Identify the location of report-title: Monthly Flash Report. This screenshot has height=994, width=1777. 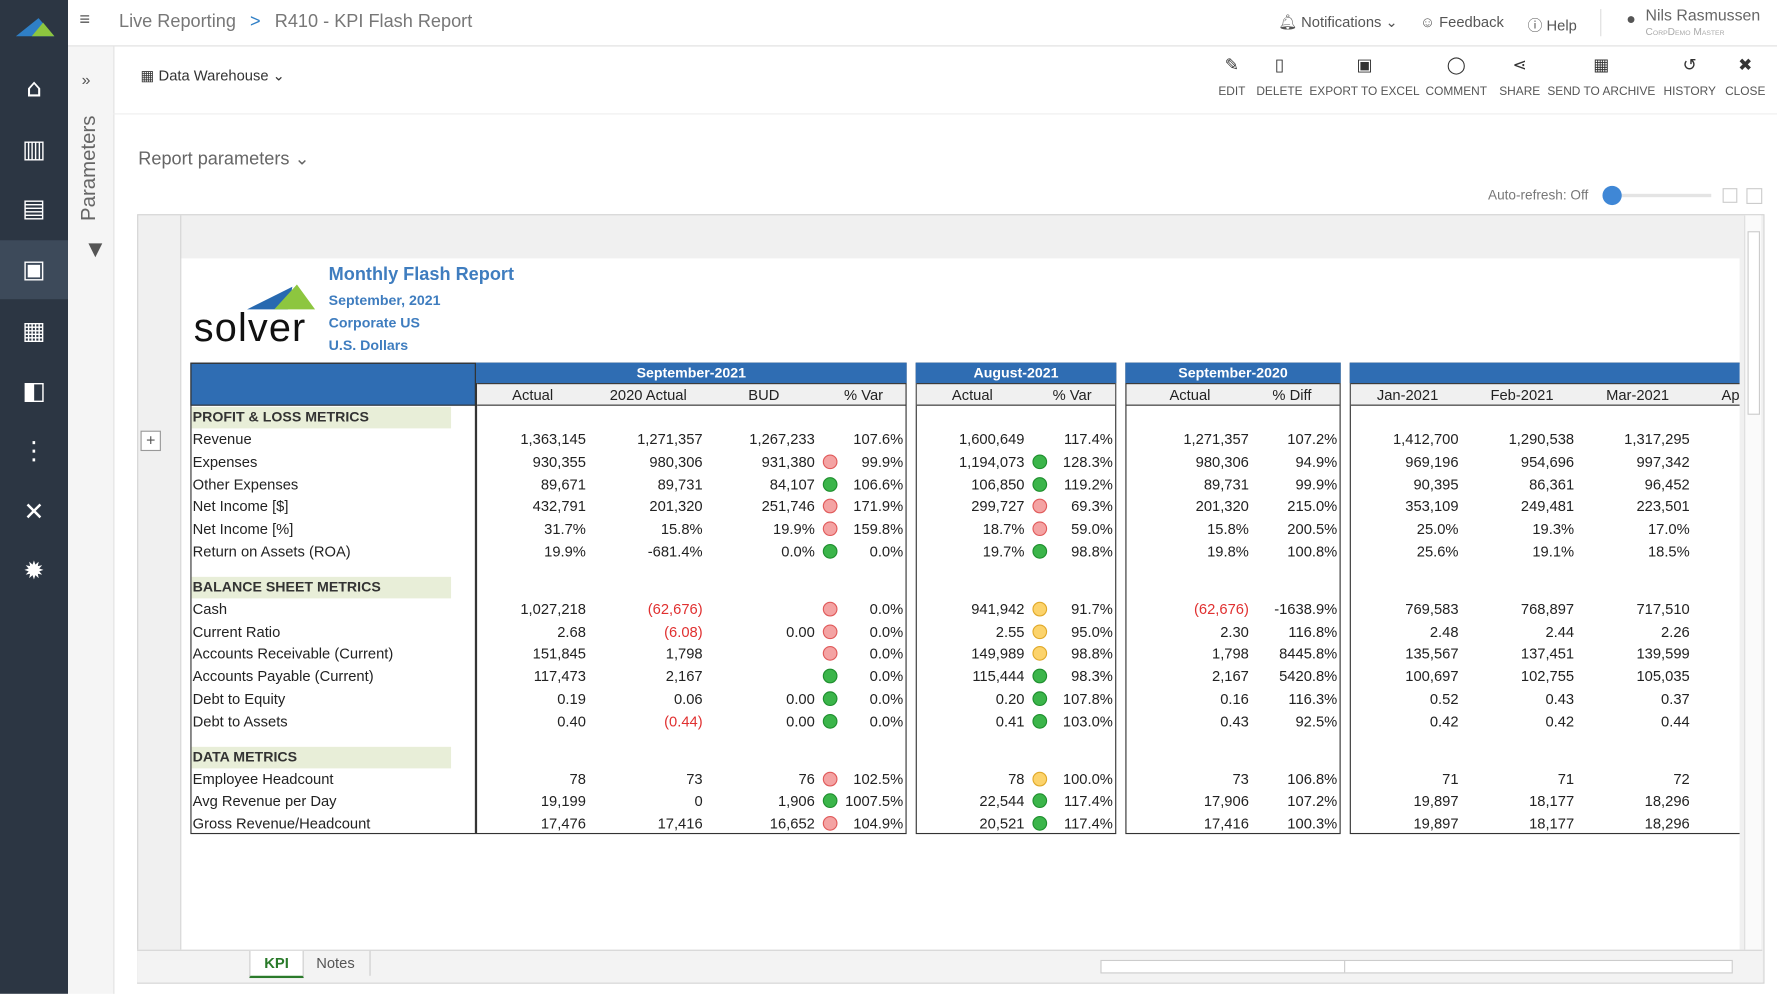
(421, 275).